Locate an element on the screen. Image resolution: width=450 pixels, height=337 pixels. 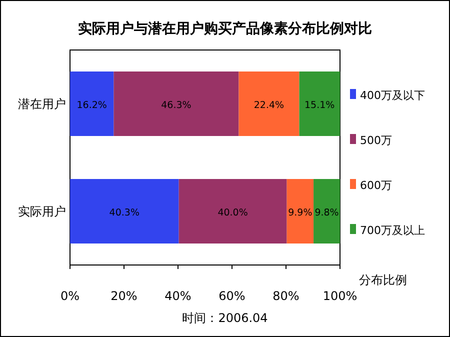
legend-label: 500万 is located at coordinates (376, 140).